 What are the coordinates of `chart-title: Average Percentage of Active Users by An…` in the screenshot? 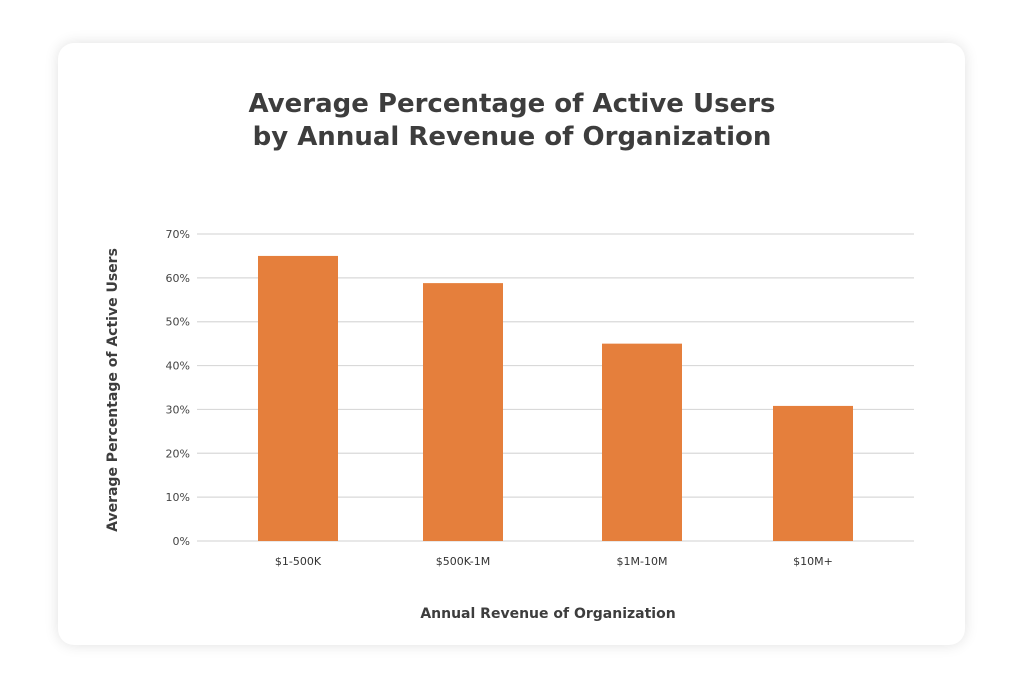 It's located at (512, 121).